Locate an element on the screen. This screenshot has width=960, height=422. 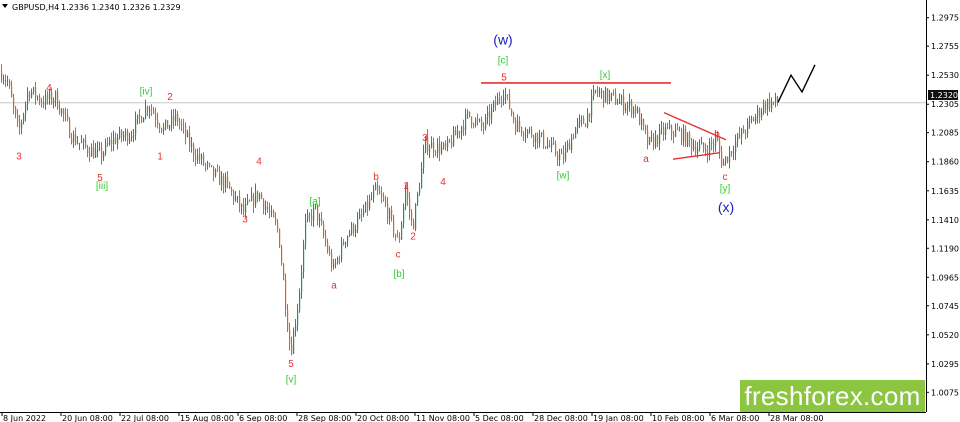
y-tick-label: 1.2530 is located at coordinates (945, 75).